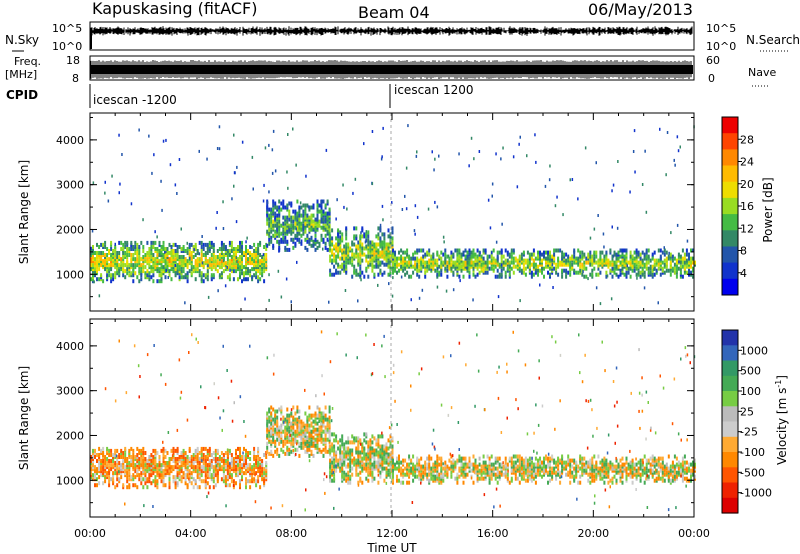 The height and width of the screenshot is (554, 800). Describe the element at coordinates (730, 222) in the screenshot. I see `colorbar-segment` at that location.